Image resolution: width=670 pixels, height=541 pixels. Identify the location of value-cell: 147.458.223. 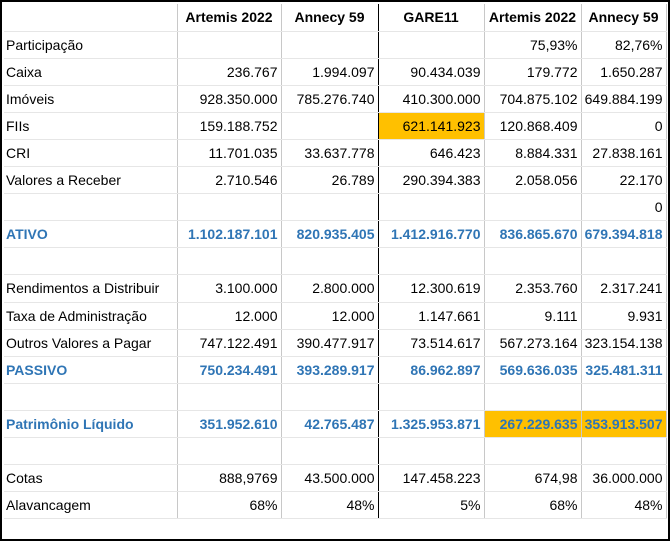
(431, 478).